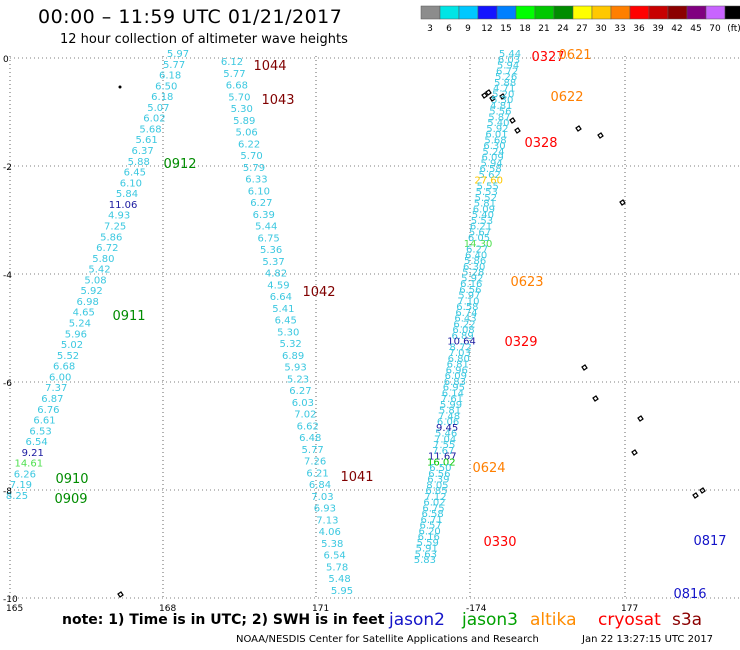 This screenshot has height=650, width=740. Describe the element at coordinates (320, 485) in the screenshot. I see `wave-height-value: 6.84` at that location.